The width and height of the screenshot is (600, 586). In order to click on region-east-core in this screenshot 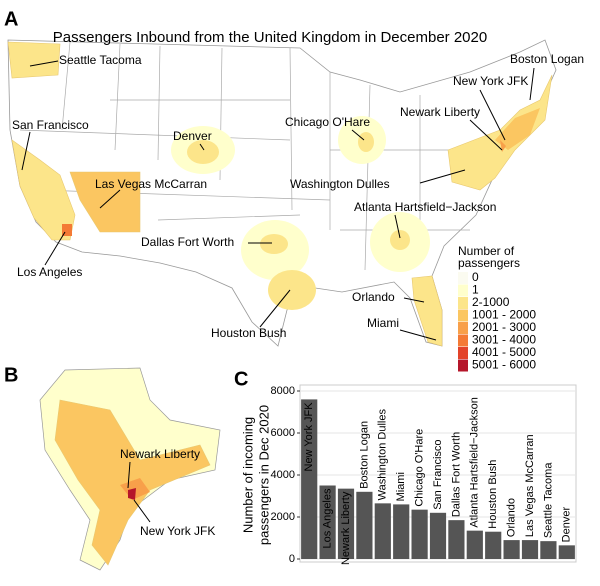, I will do `click(517, 129)`.